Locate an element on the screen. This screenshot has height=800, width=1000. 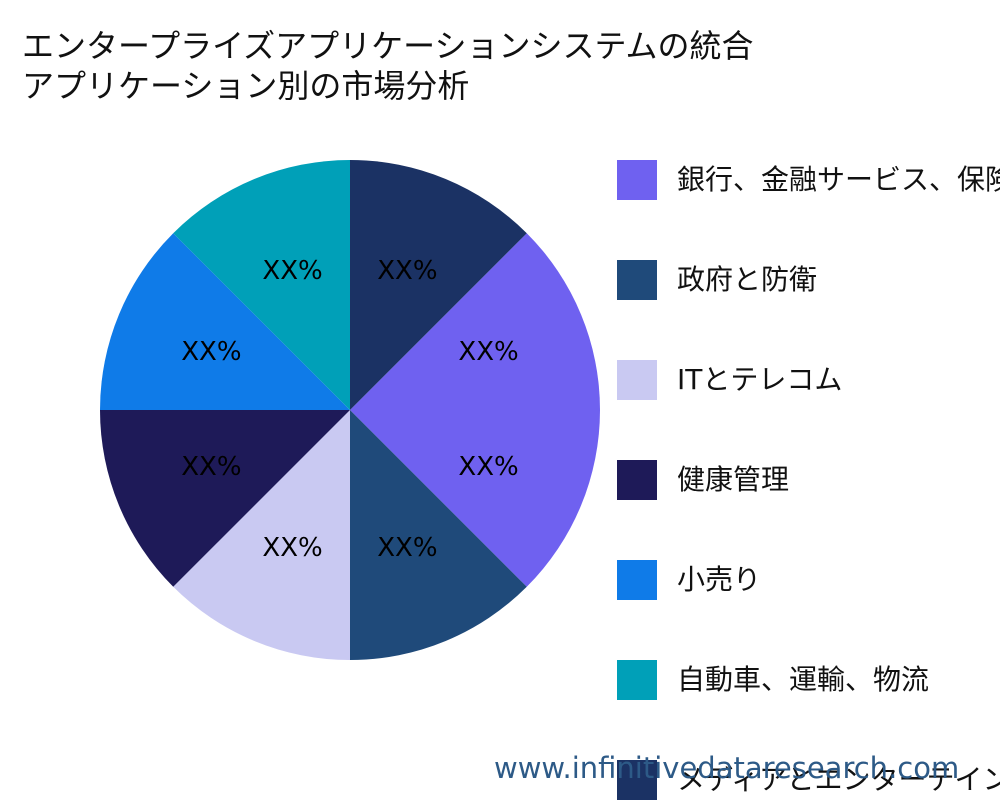
watermark: www.infinitivedataresearch.com is located at coordinates (726, 768).